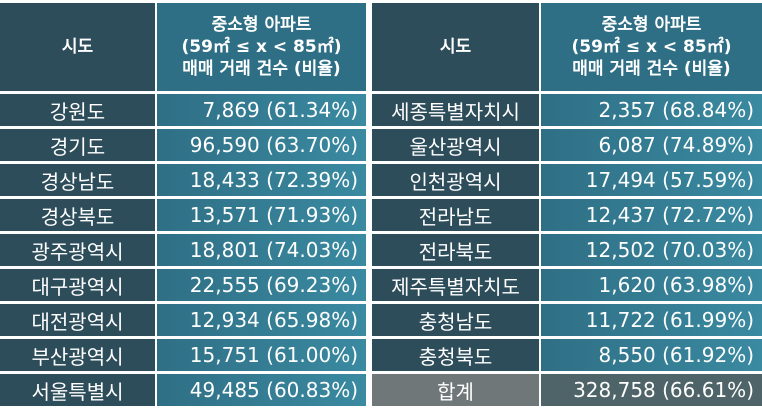 Image resolution: width=762 pixels, height=409 pixels. I want to click on table-row: 광주광역시 18,801 (74.03%), so click(183, 250).